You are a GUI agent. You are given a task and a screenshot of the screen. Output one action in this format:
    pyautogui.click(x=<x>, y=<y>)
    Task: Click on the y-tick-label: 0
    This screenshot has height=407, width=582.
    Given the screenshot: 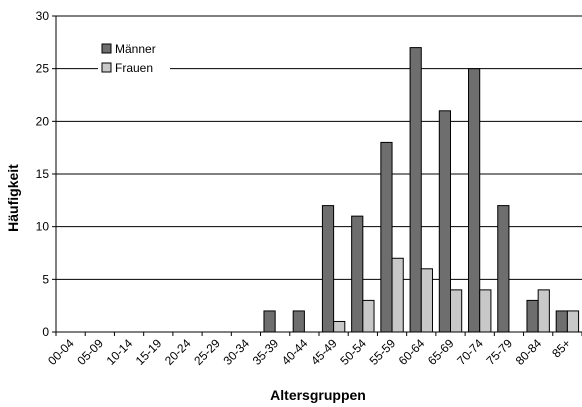 What is the action you would take?
    pyautogui.click(x=45, y=332)
    